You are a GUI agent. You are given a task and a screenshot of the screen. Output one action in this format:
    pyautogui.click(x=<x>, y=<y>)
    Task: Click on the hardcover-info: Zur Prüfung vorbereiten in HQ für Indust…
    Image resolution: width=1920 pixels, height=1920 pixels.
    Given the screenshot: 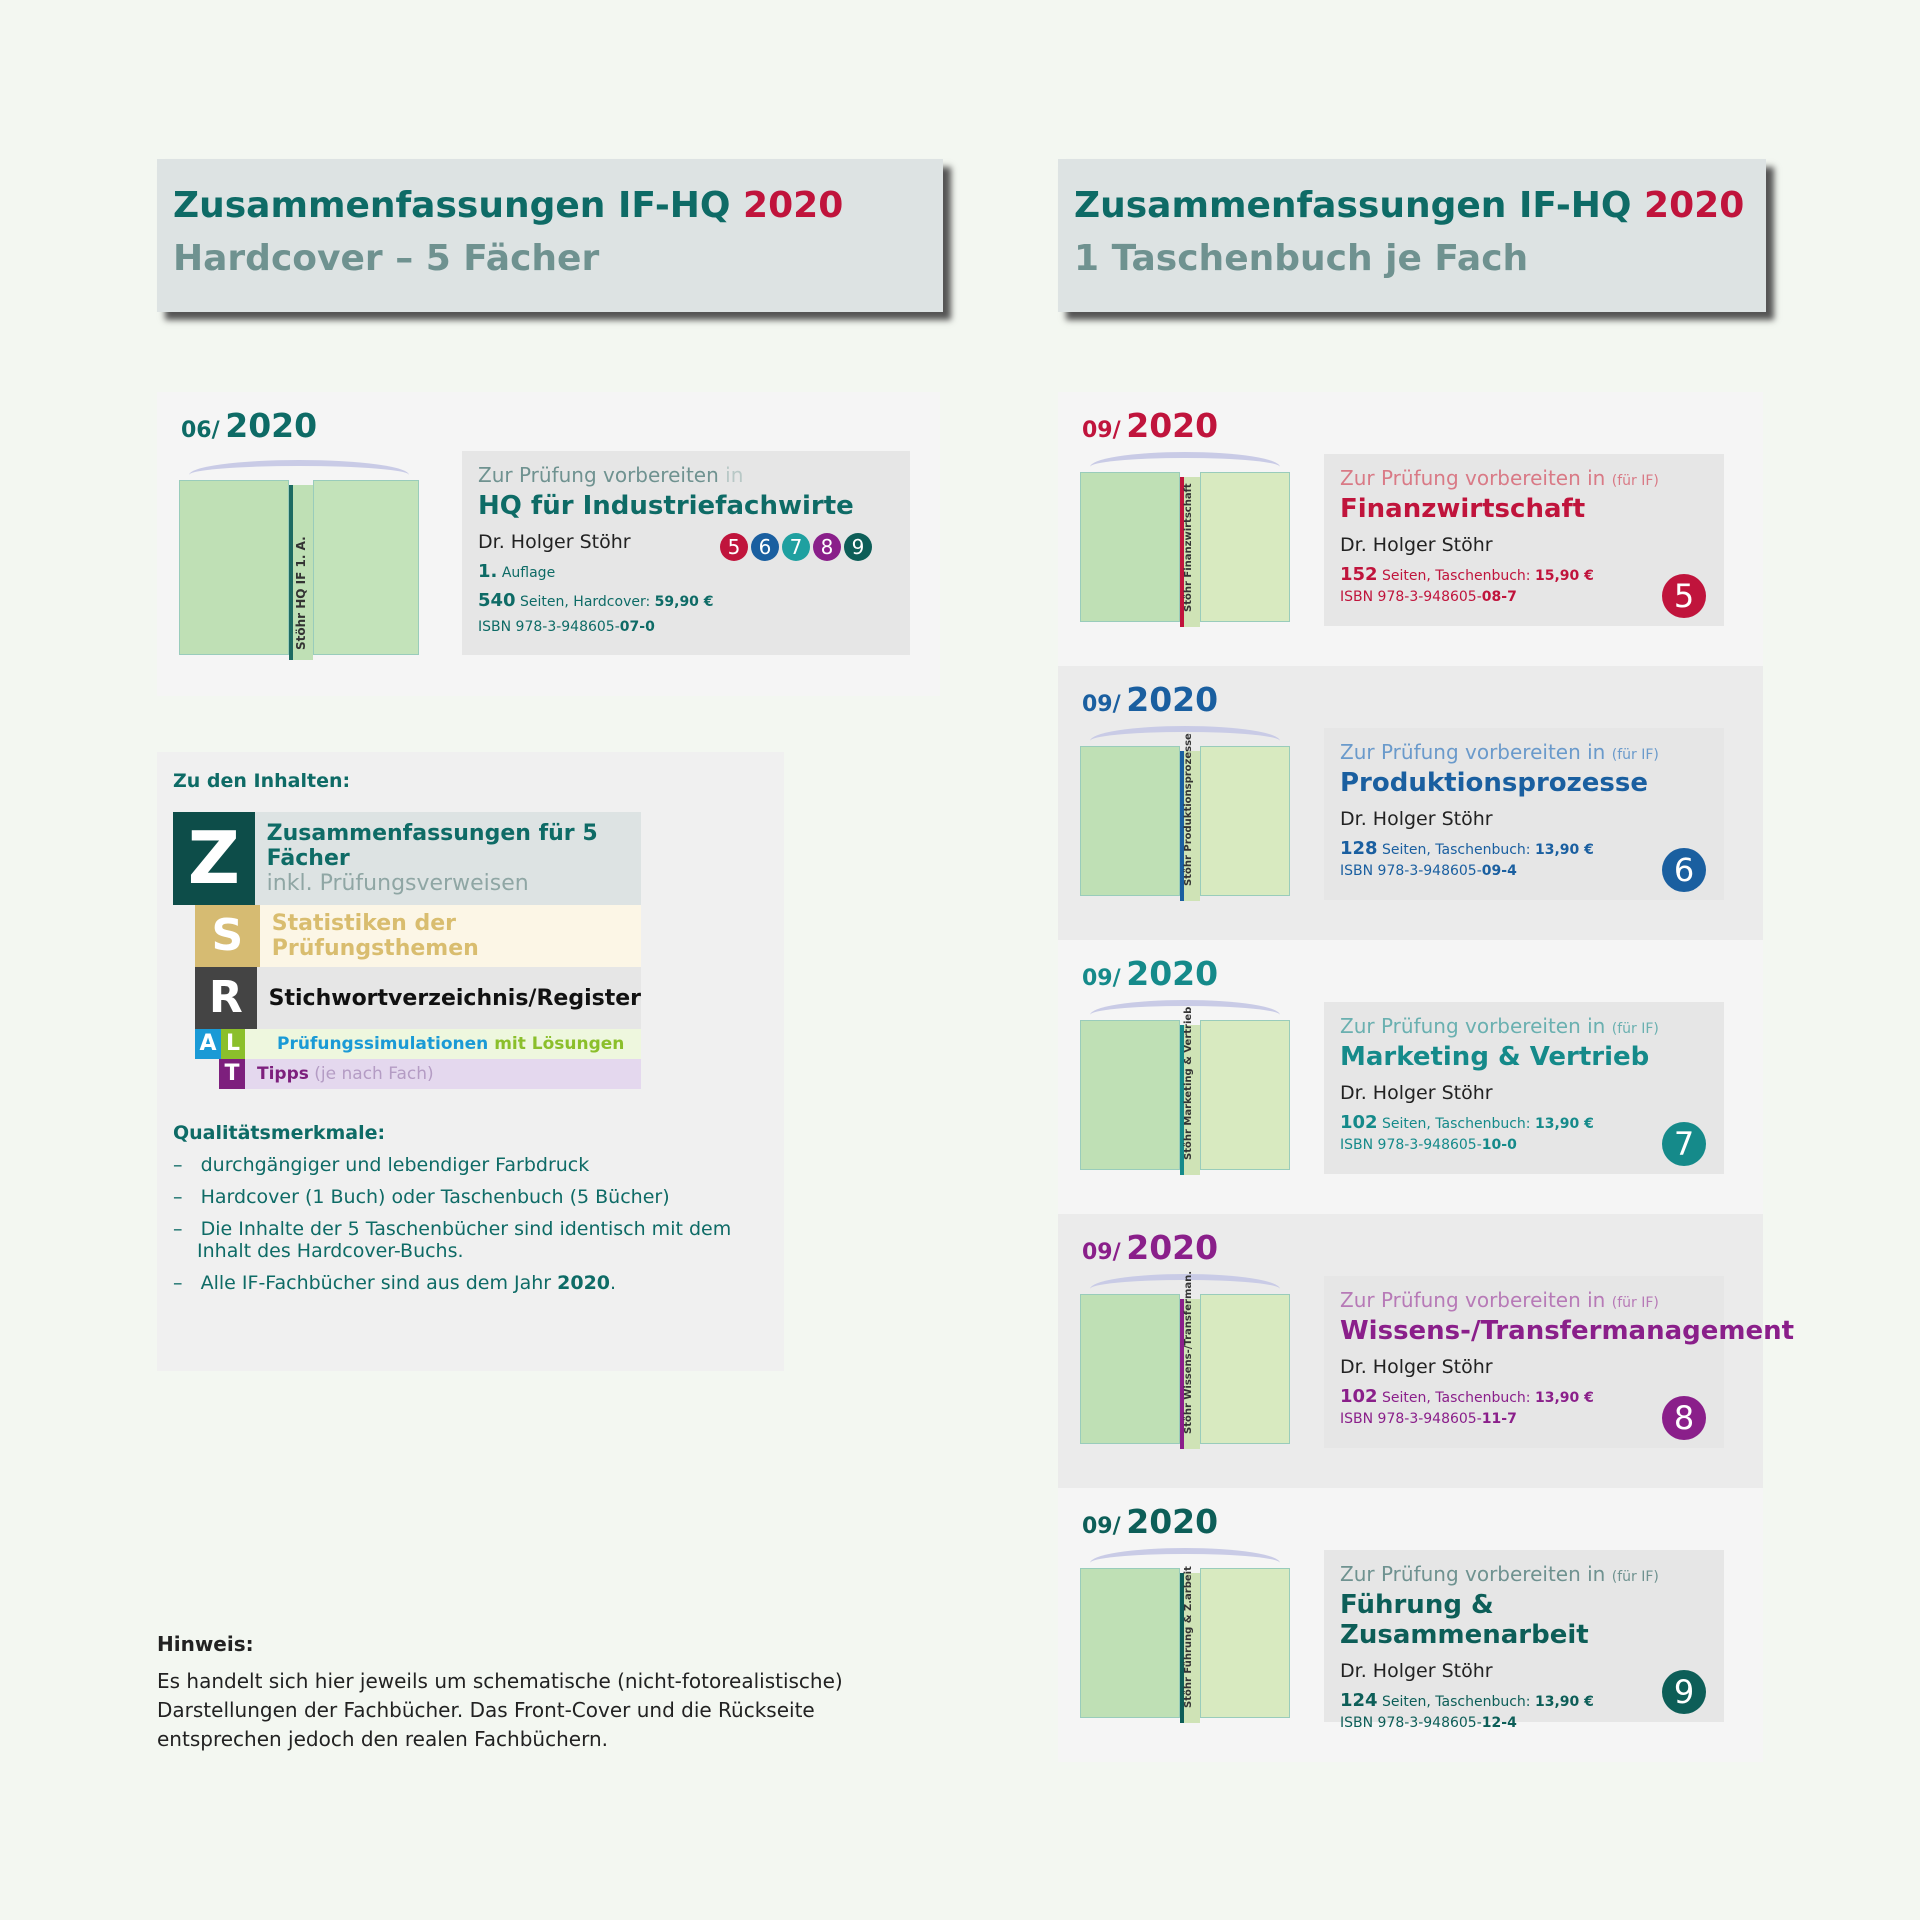 What is the action you would take?
    pyautogui.click(x=686, y=553)
    